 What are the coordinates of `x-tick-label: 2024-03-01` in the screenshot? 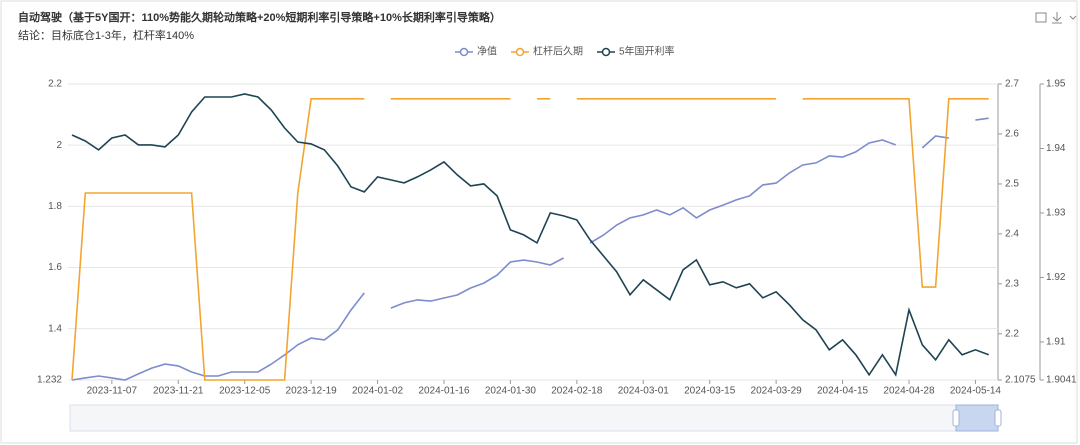 It's located at (644, 391).